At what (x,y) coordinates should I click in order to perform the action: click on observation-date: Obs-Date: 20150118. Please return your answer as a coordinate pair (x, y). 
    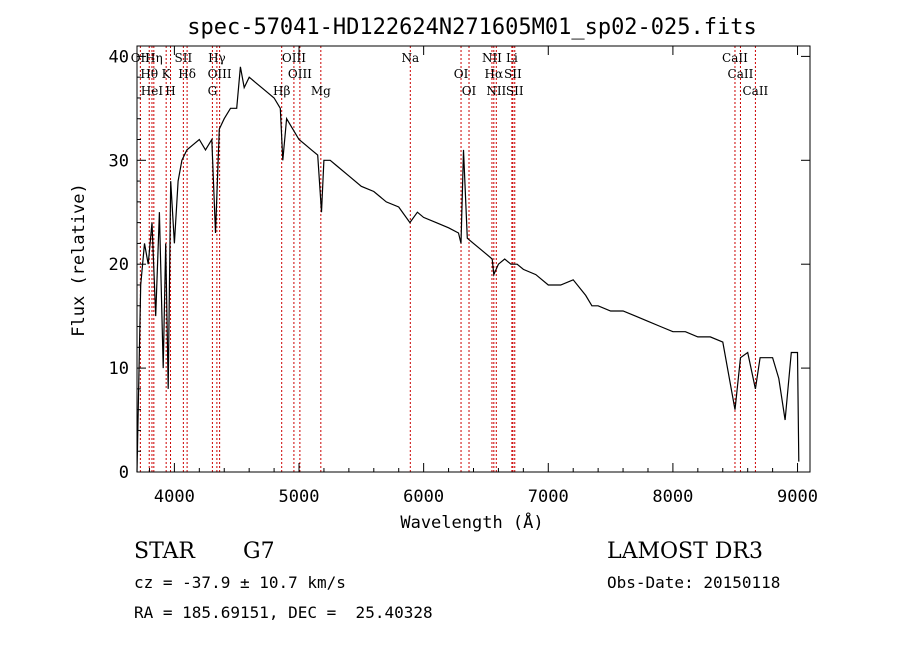
    Looking at the image, I should click on (694, 582).